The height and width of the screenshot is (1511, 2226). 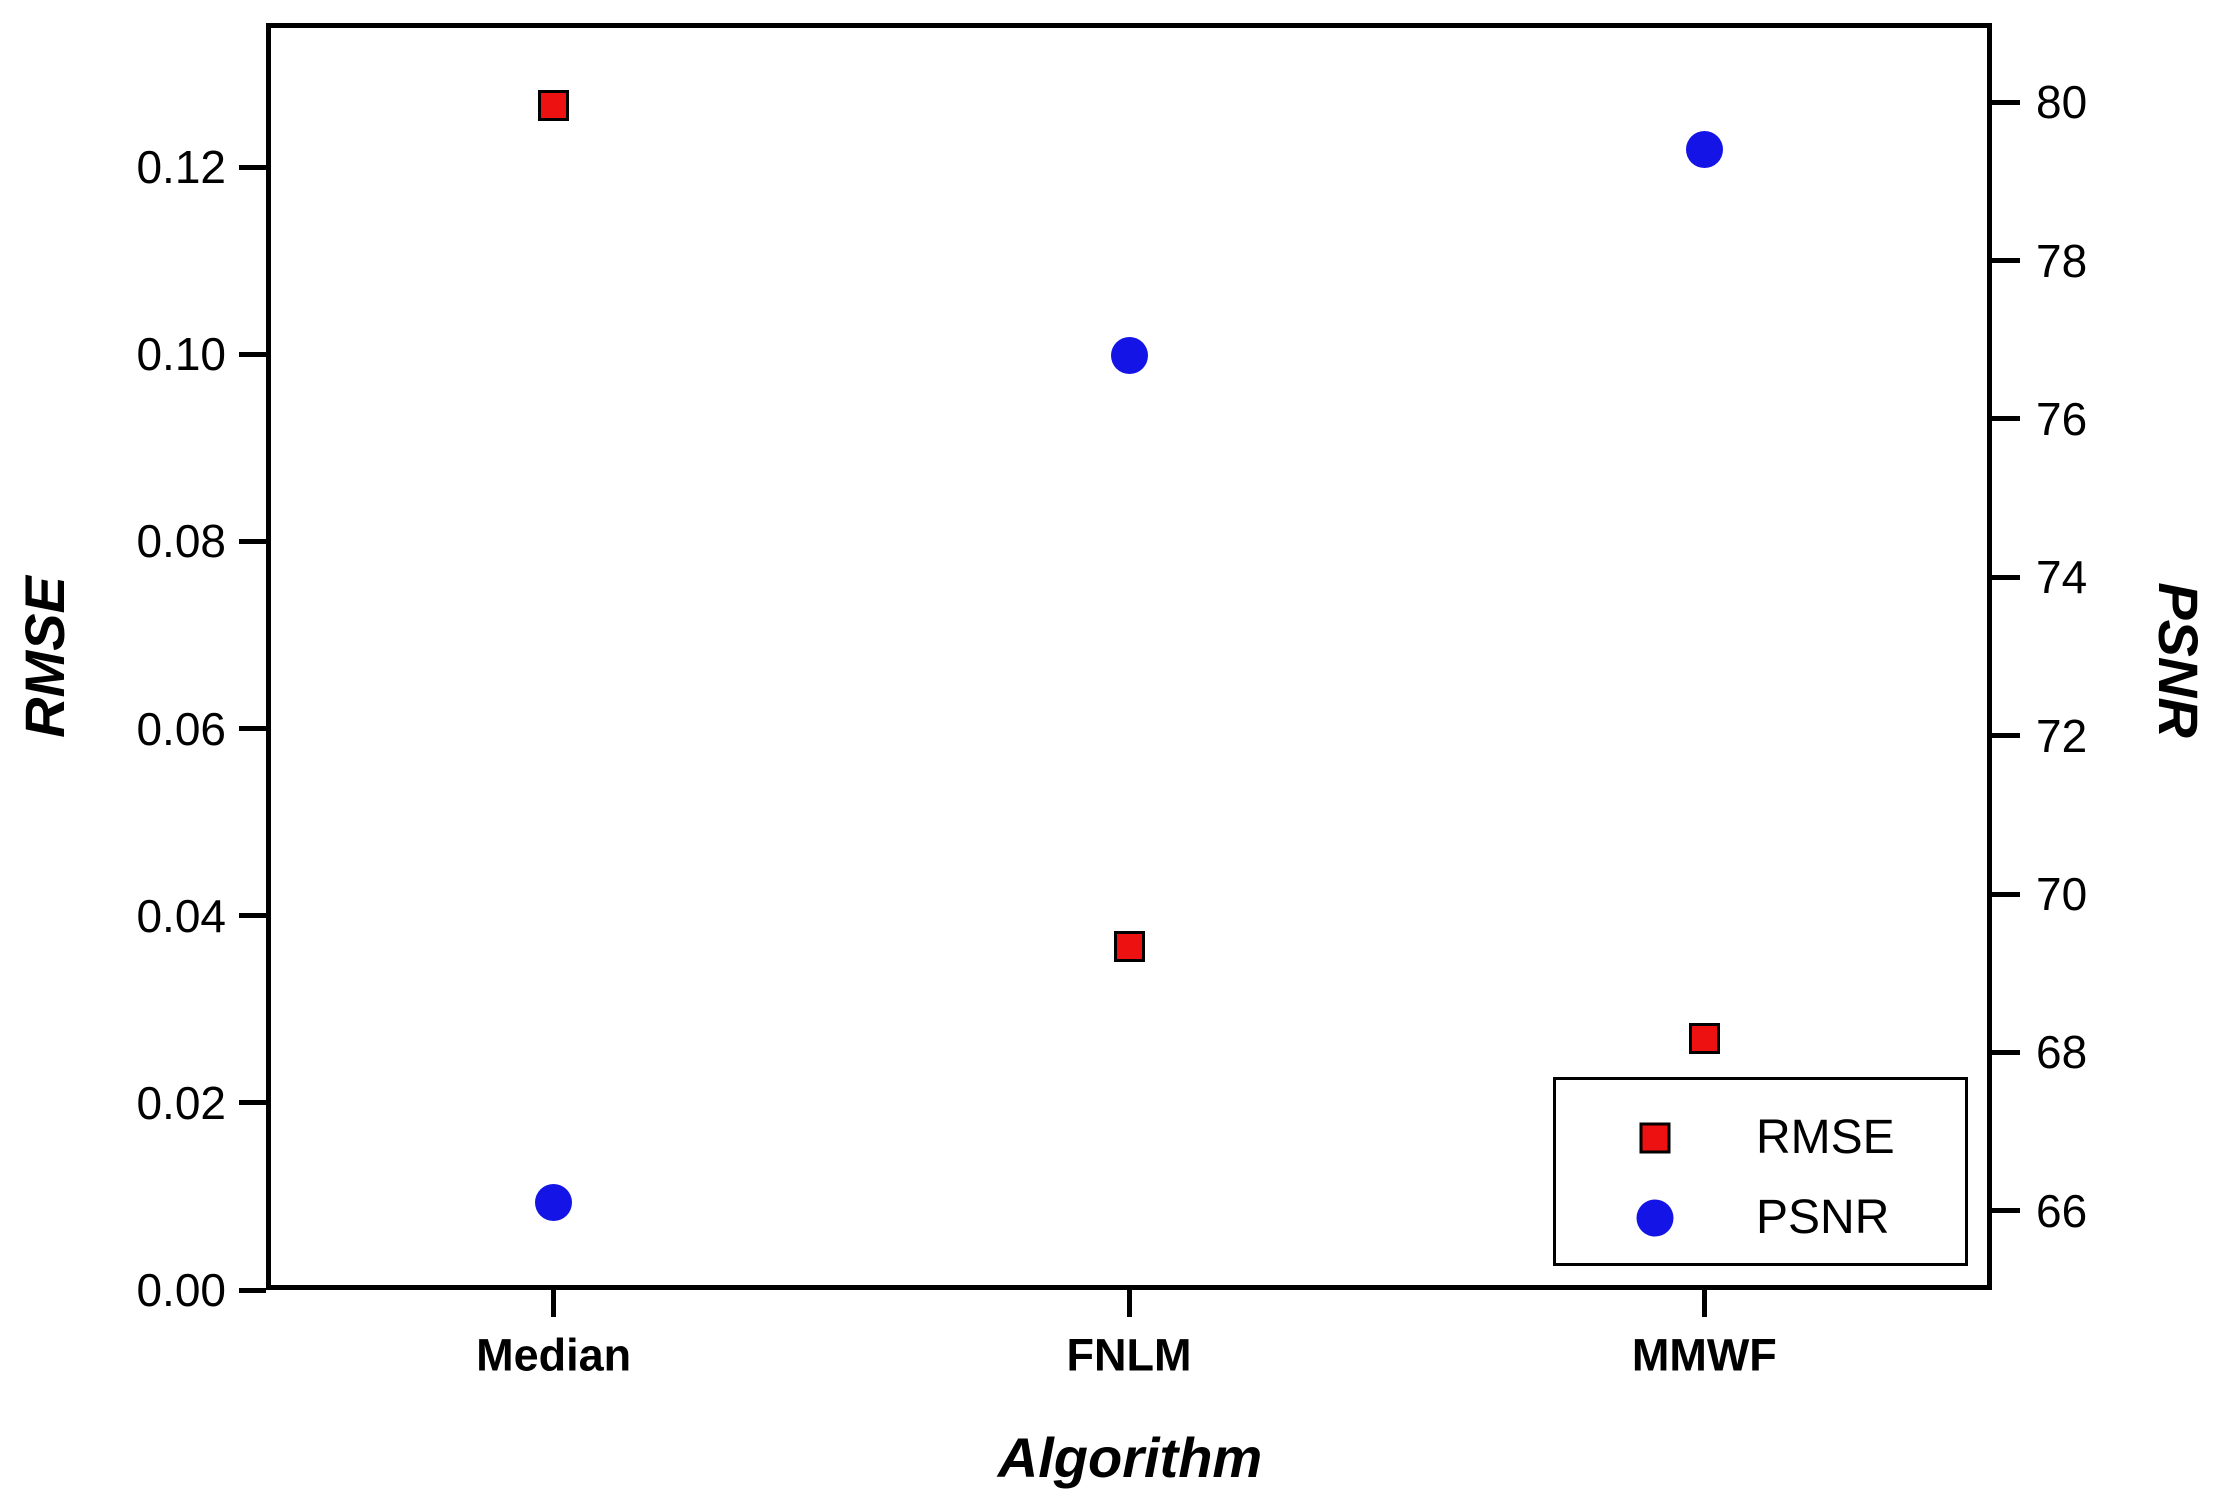 I want to click on legend-swatch-psnr, so click(x=1655, y=1218).